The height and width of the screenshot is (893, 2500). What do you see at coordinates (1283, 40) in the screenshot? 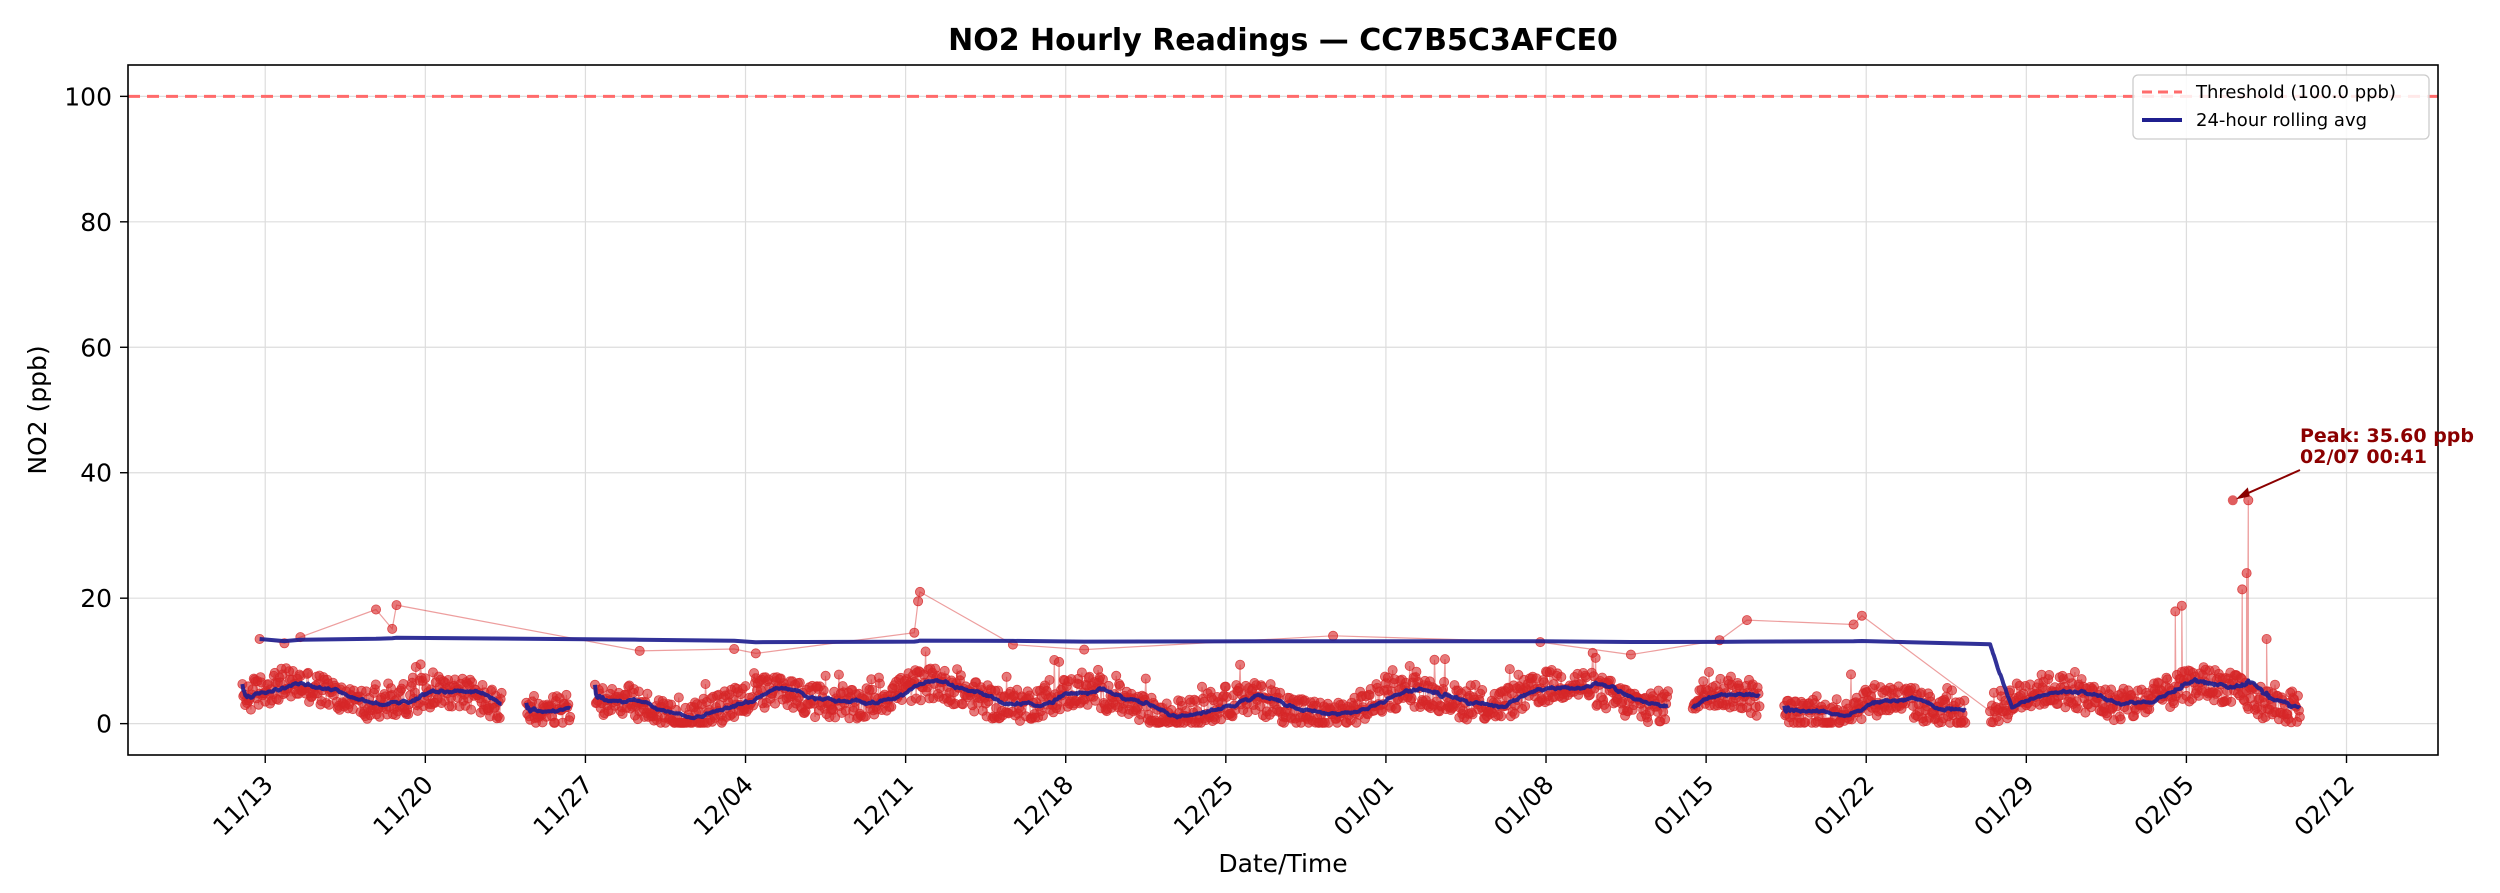
I see `chart-title: NO2 Hourly Readings — CC7B5C3AFCE0` at bounding box center [1283, 40].